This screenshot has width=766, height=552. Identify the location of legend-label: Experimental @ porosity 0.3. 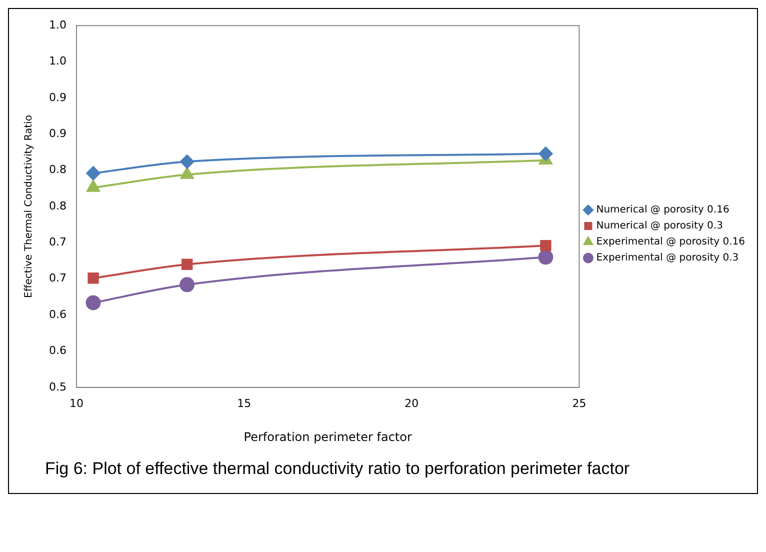
(667, 258).